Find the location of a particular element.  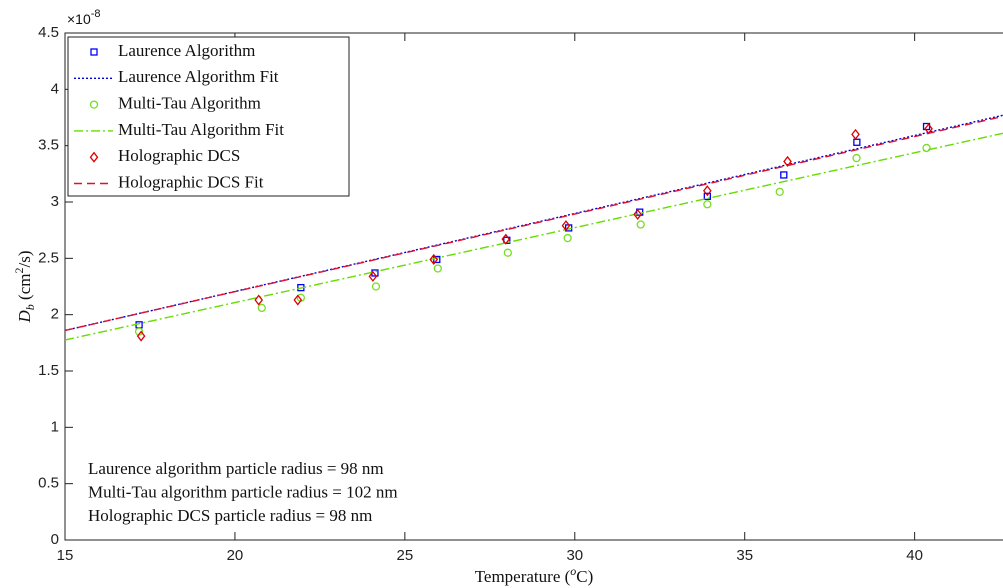

legend-label: Multi-Tau Algorithm Fit is located at coordinates (201, 129).